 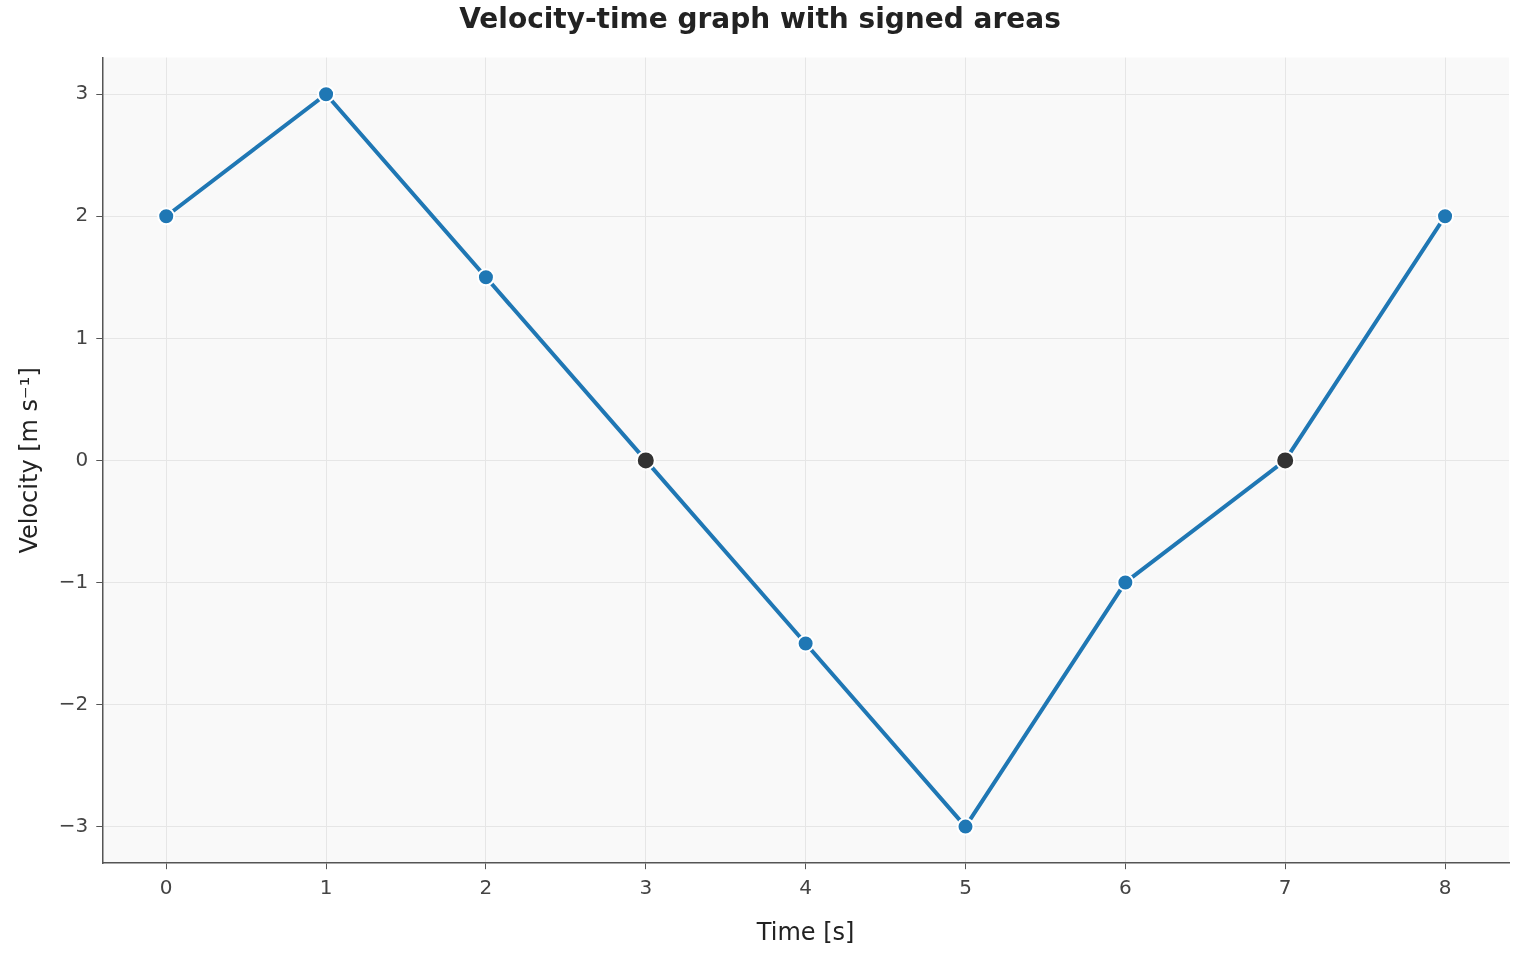 I want to click on y-tick-label: −3, so click(x=73, y=824).